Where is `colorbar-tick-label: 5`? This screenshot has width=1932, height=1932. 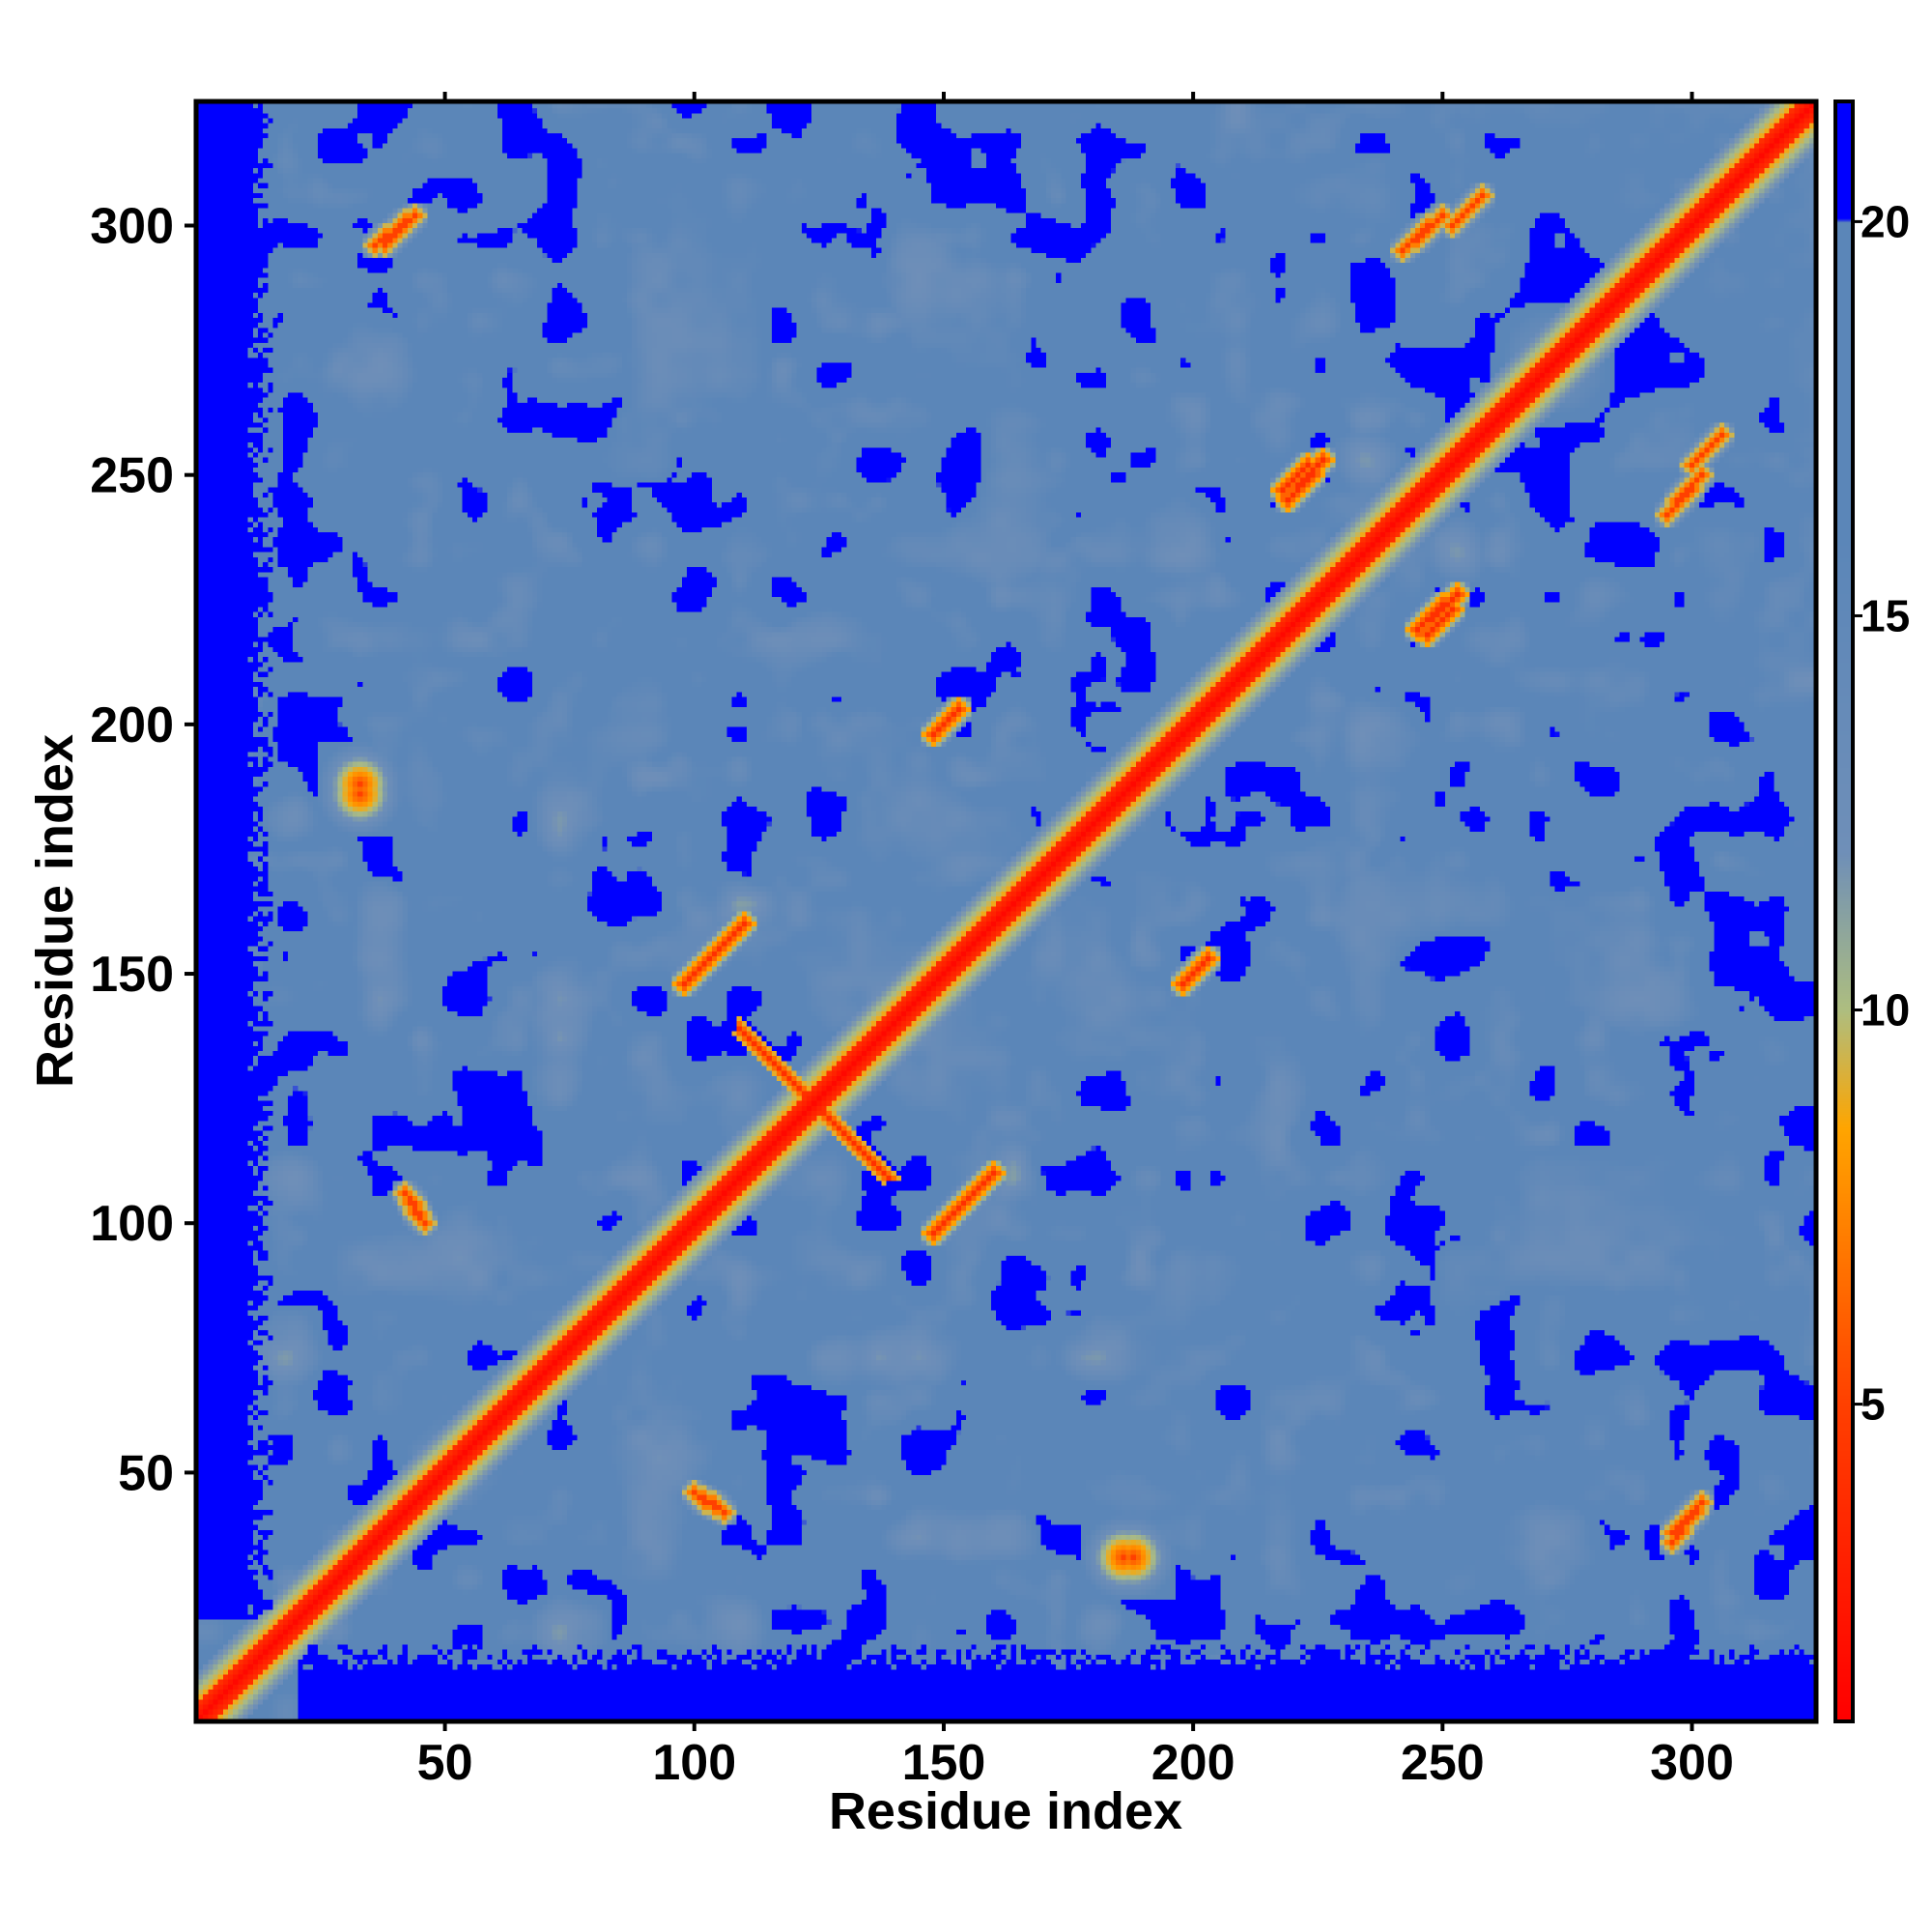 colorbar-tick-label: 5 is located at coordinates (1873, 1404).